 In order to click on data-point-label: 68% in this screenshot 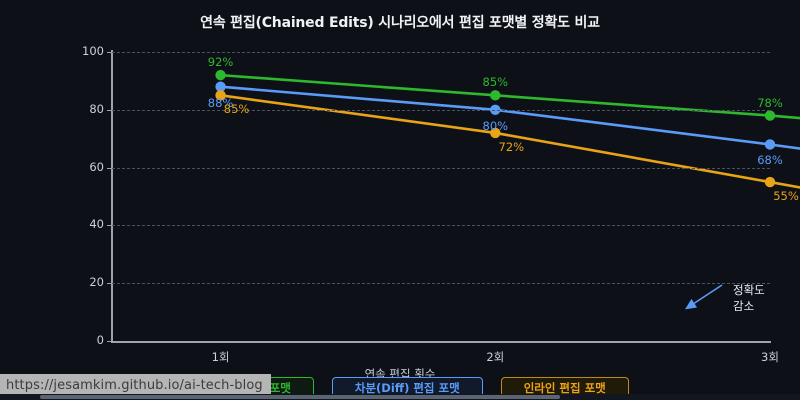, I will do `click(770, 160)`.